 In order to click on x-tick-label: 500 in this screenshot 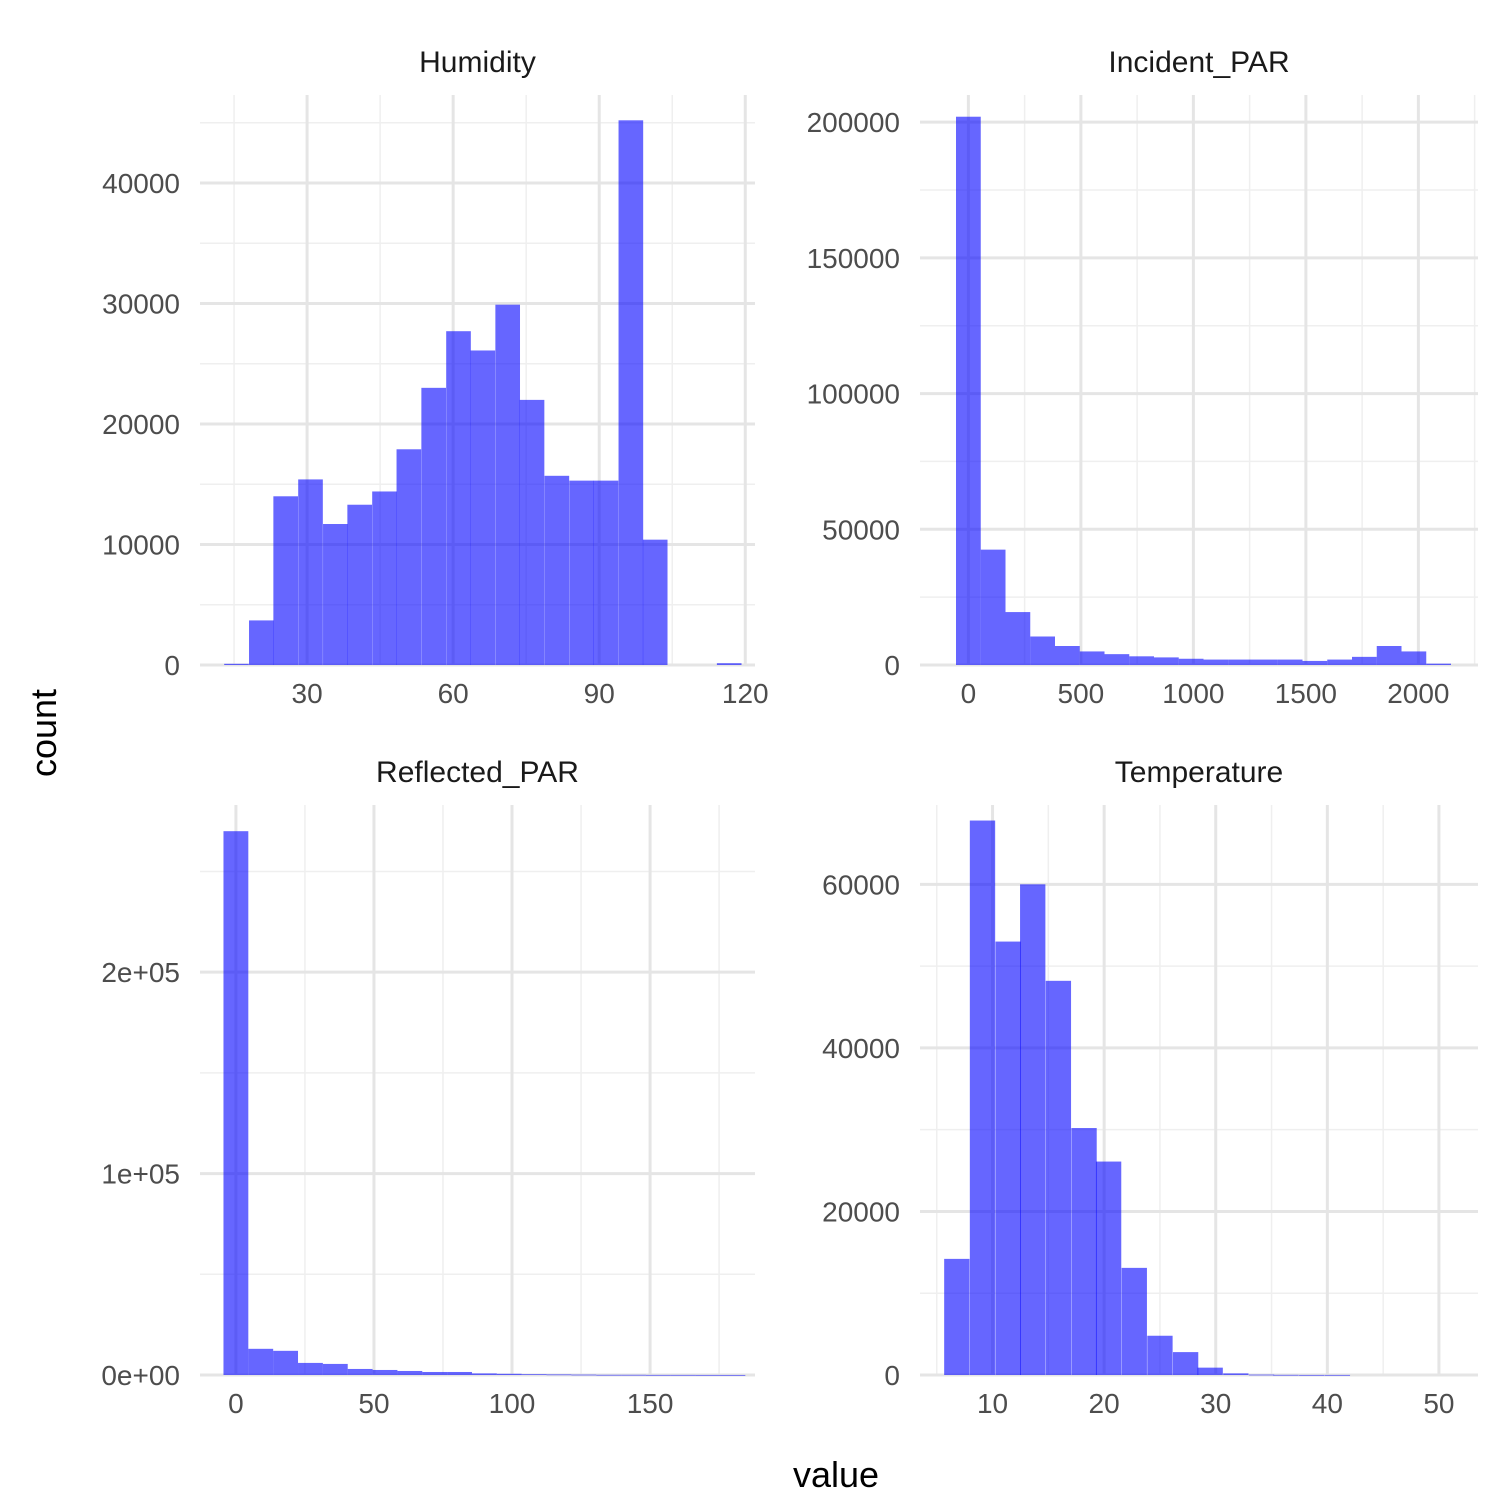, I will do `click(1081, 693)`.